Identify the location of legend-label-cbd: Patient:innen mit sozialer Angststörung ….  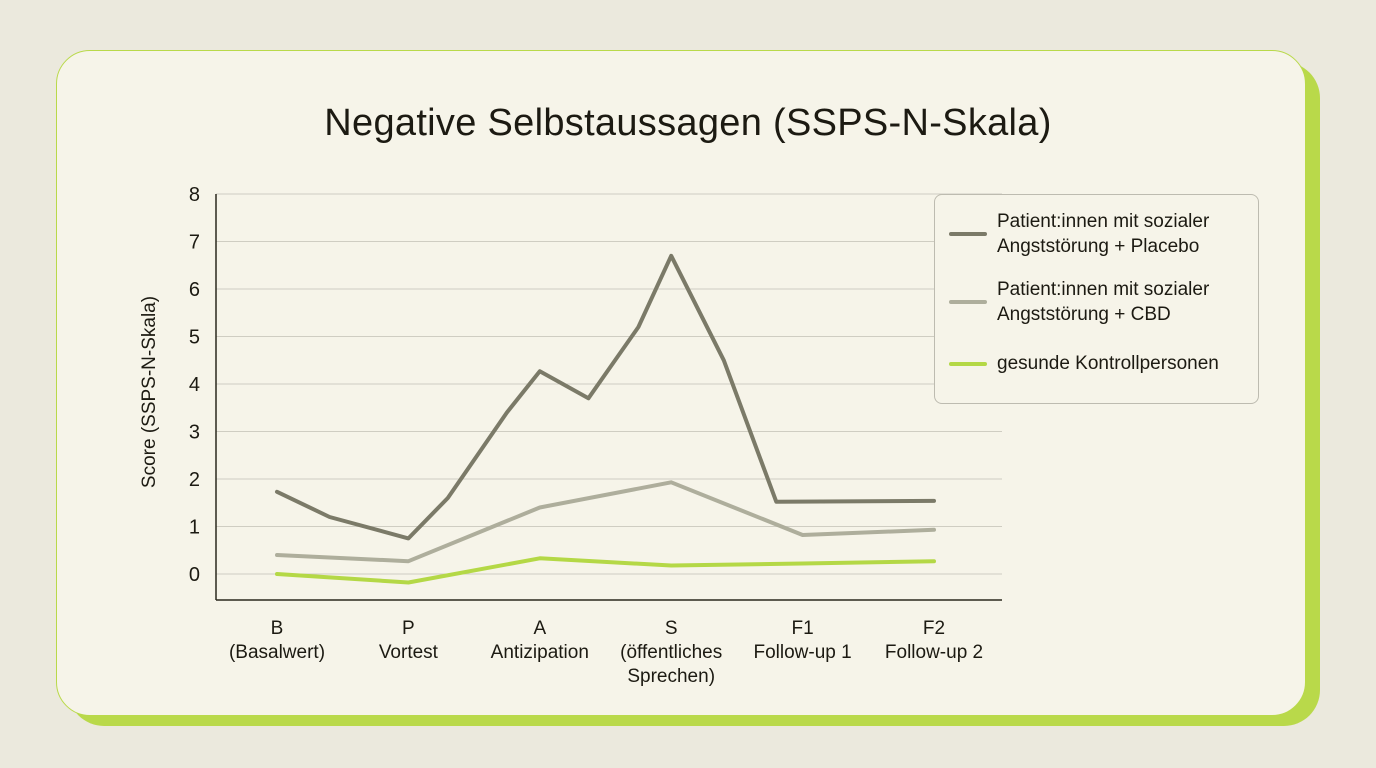
(1103, 302).